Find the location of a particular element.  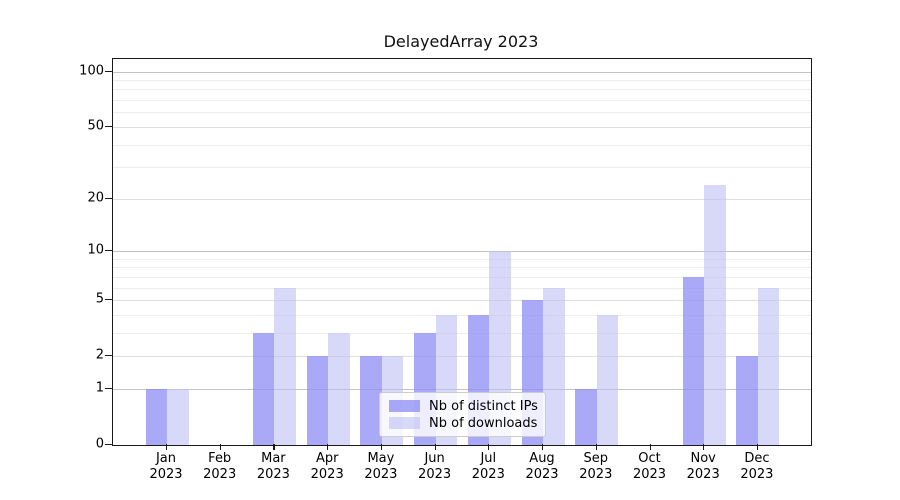

legend-item-distinct-ips: Nb of distinct IPs is located at coordinates (462, 406).